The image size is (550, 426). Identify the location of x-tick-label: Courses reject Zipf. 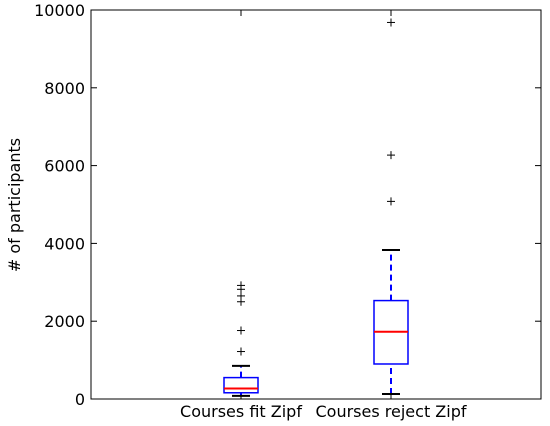
(391, 411).